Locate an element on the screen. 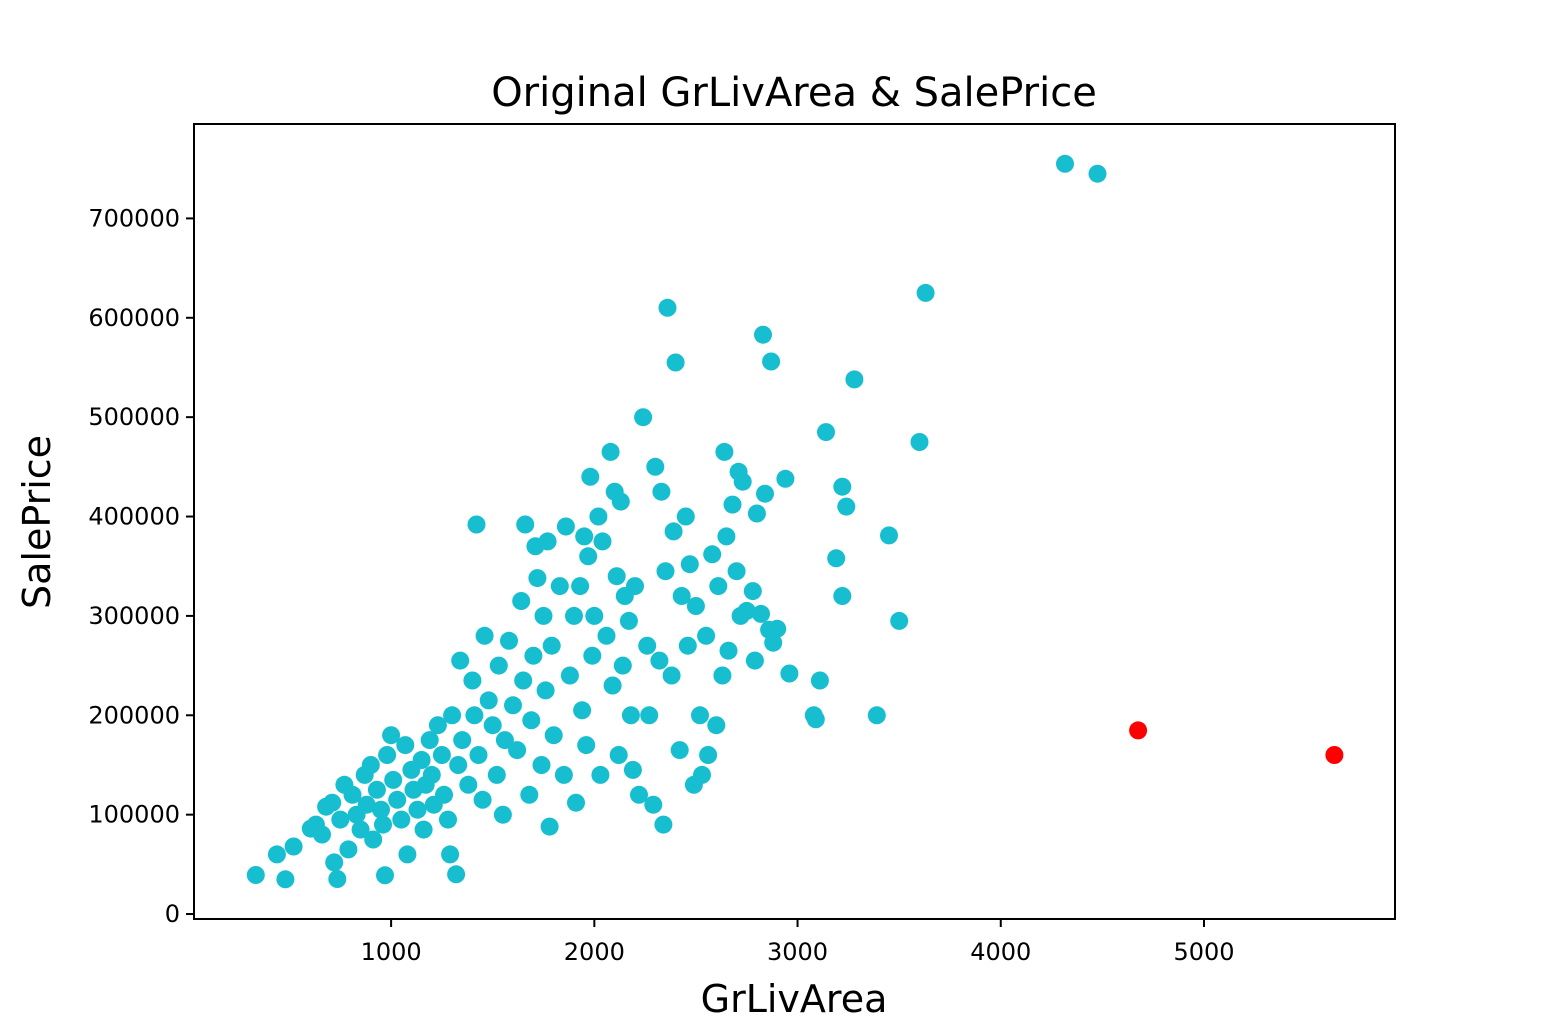 The width and height of the screenshot is (1550, 1034). x-tick-label: 4000 is located at coordinates (1000, 952).